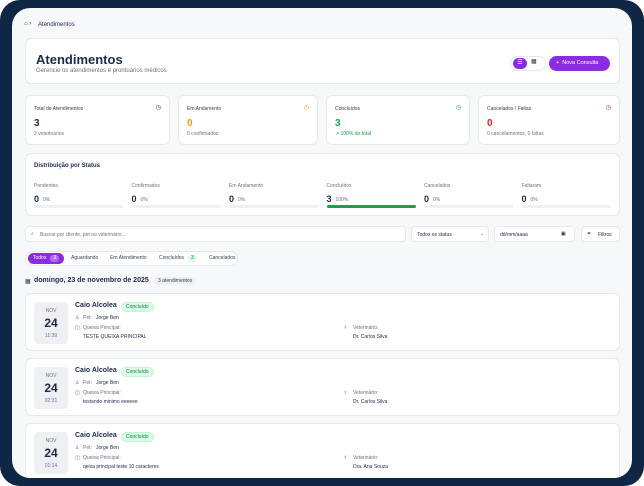  I want to click on pet-label: Pet:, so click(87, 383).